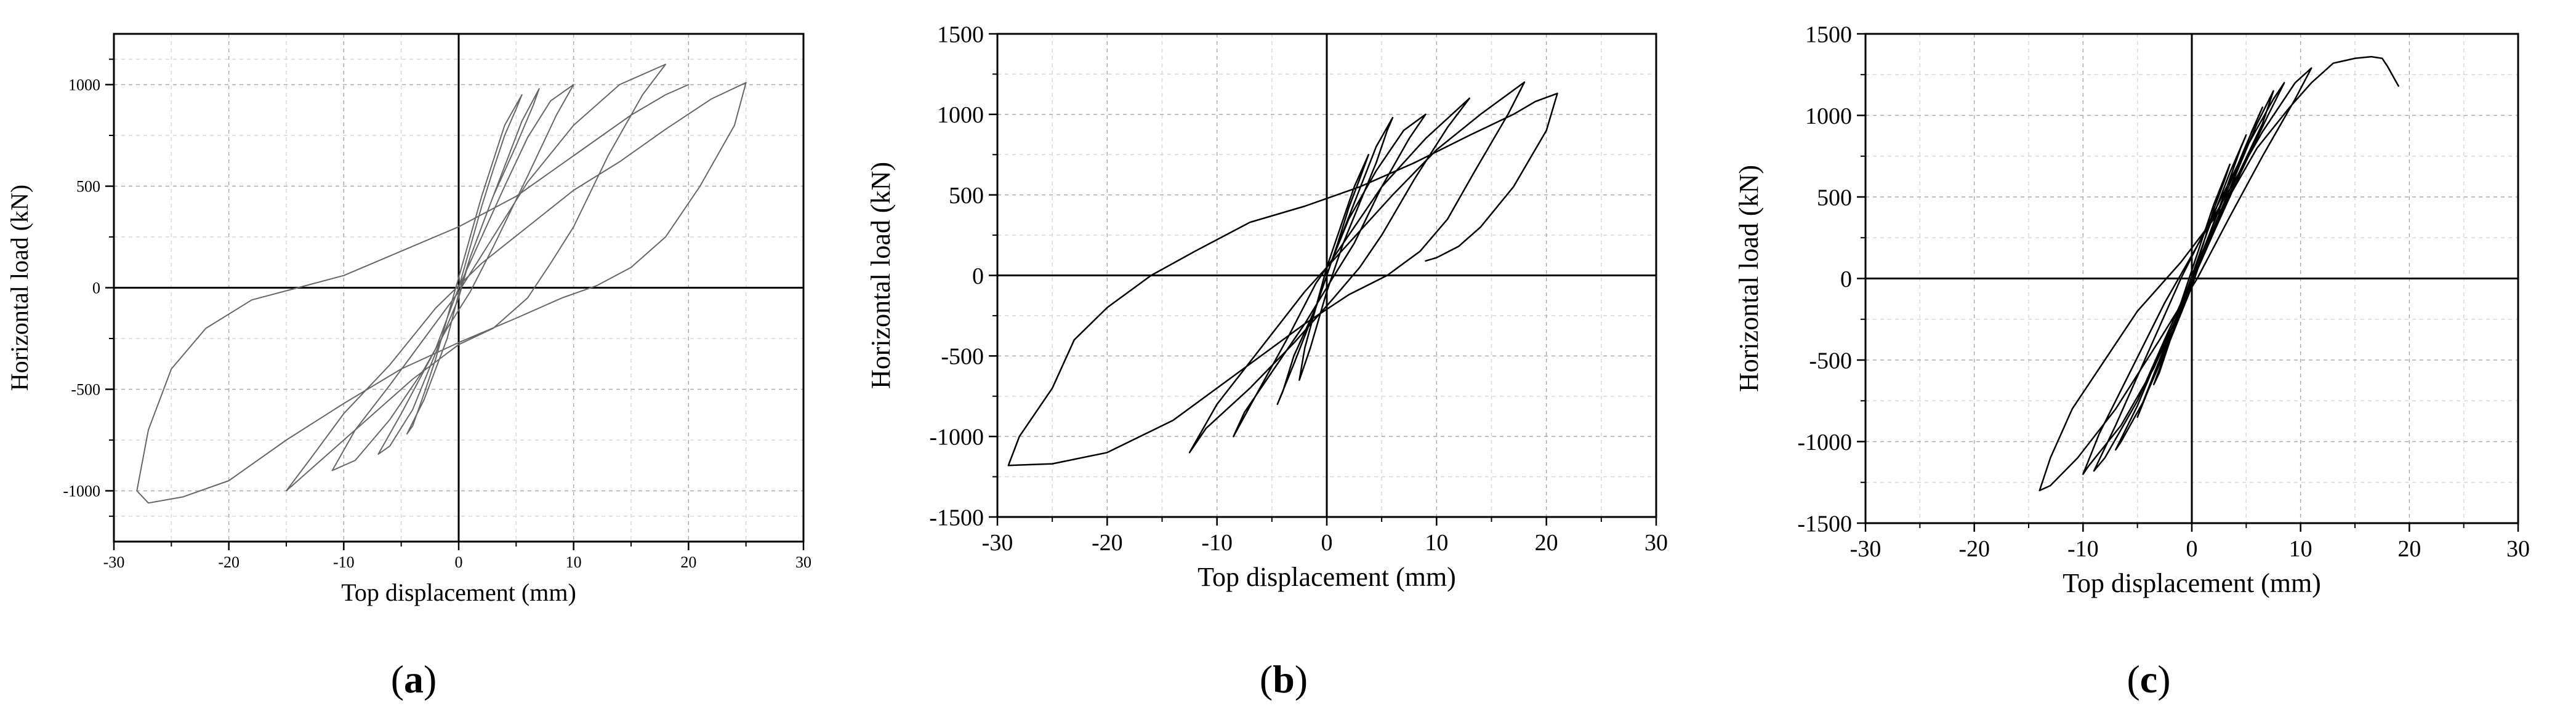 Image resolution: width=2576 pixels, height=725 pixels. Describe the element at coordinates (1284, 679) in the screenshot. I see `panel-label: (b)` at that location.